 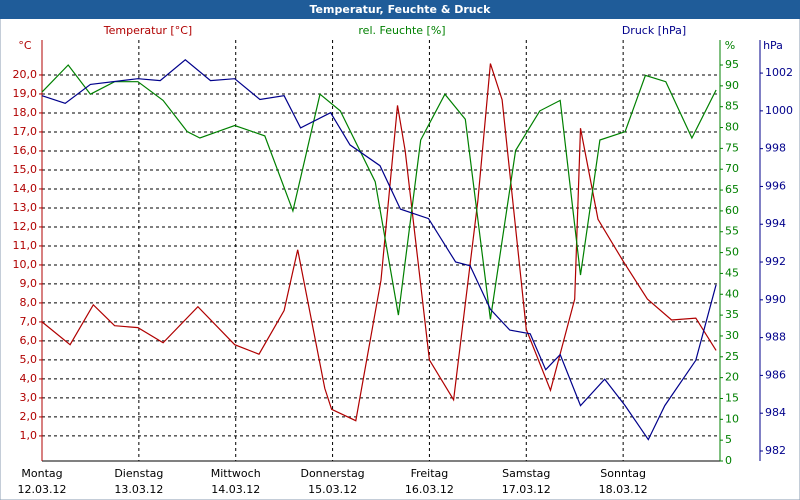 I want to click on y2-tick-label: 5, so click(x=728, y=439).